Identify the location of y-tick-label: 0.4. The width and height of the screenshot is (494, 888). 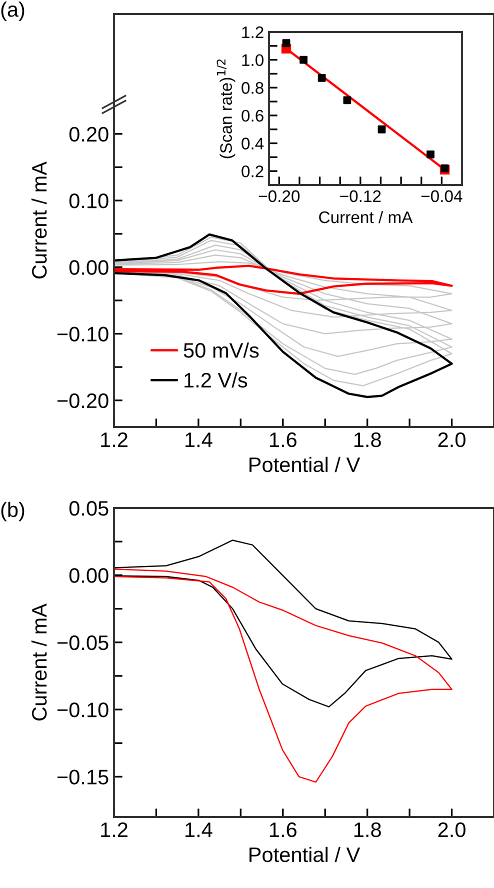
(253, 144).